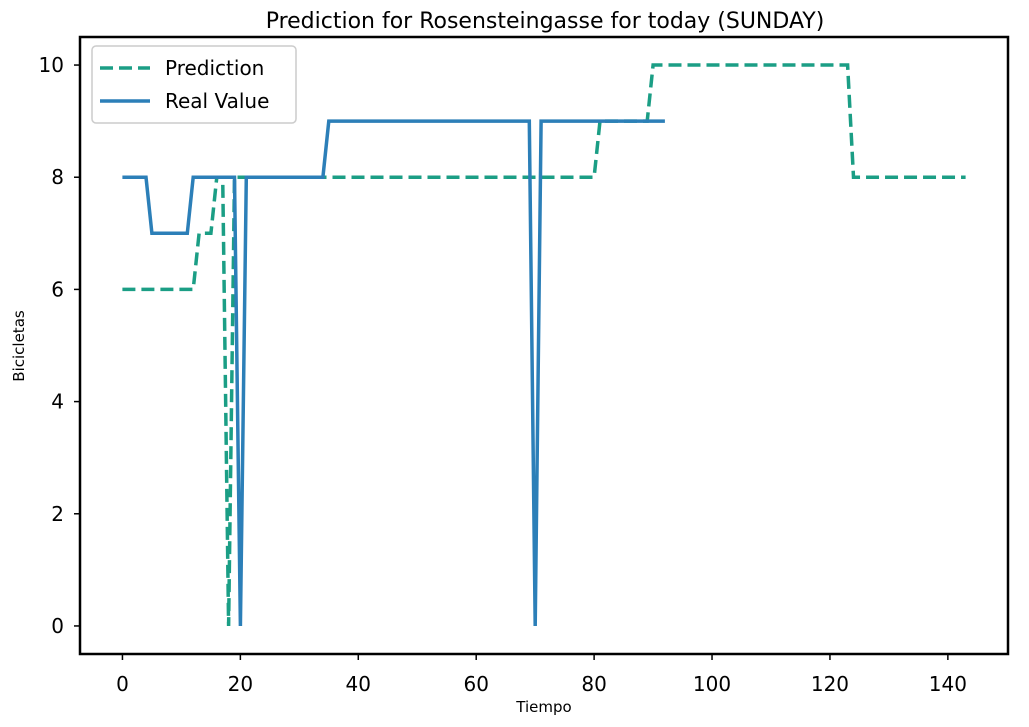 The height and width of the screenshot is (727, 1029). What do you see at coordinates (57, 626) in the screenshot?
I see `y-tick-label: 0` at bounding box center [57, 626].